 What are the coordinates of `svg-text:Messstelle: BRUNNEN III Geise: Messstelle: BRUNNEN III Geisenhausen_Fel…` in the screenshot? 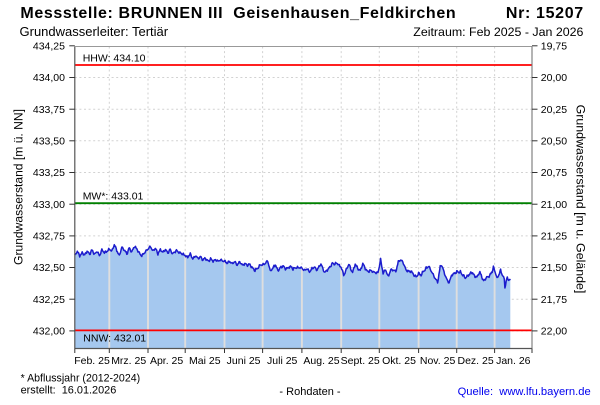 It's located at (238, 13).